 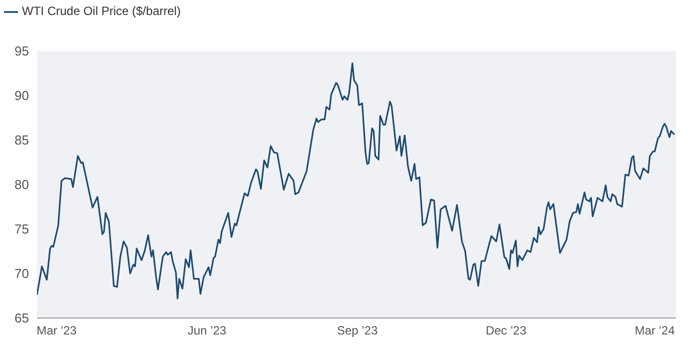 I want to click on y-tick-label: 70, so click(x=21, y=274).